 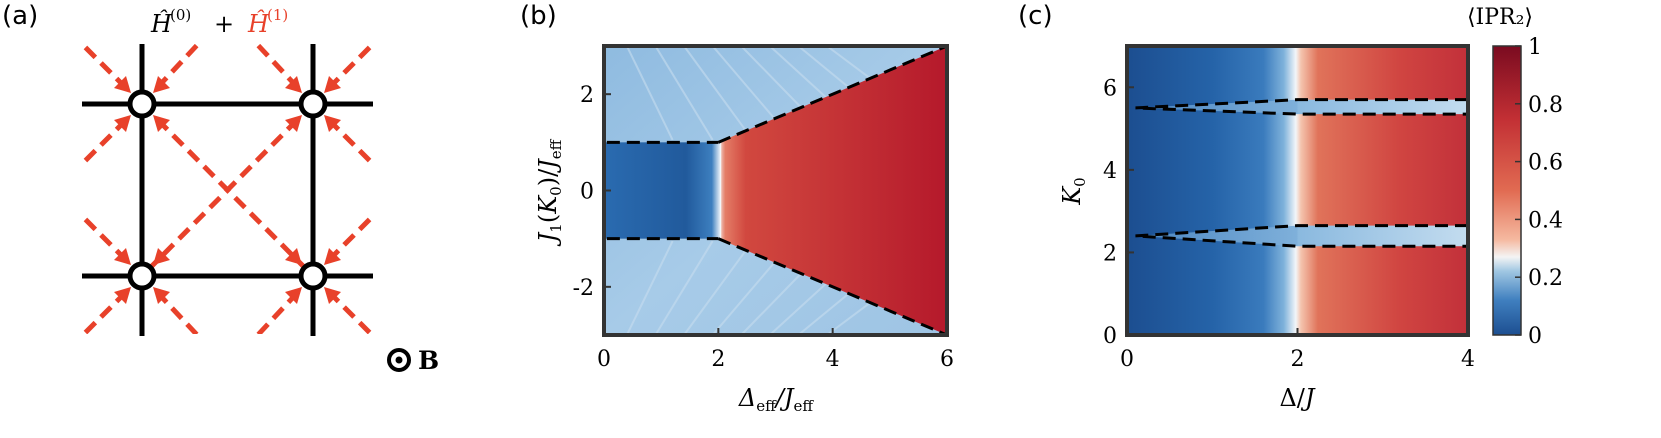 What do you see at coordinates (1301, 173) in the screenshot?
I see `resonance-bands` at bounding box center [1301, 173].